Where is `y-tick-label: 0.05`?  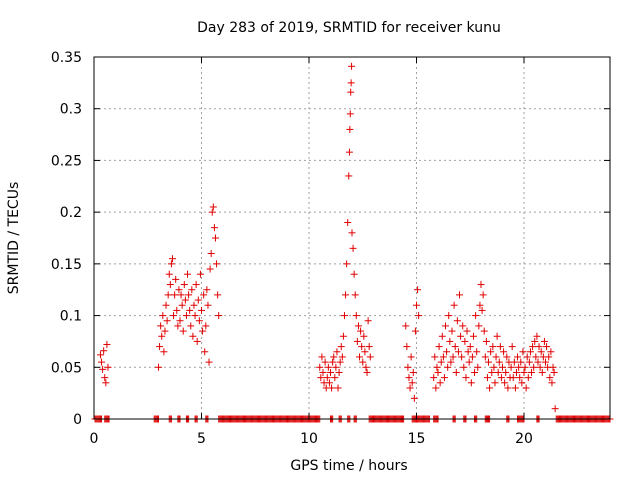 y-tick-label: 0.05 is located at coordinates (66, 368).